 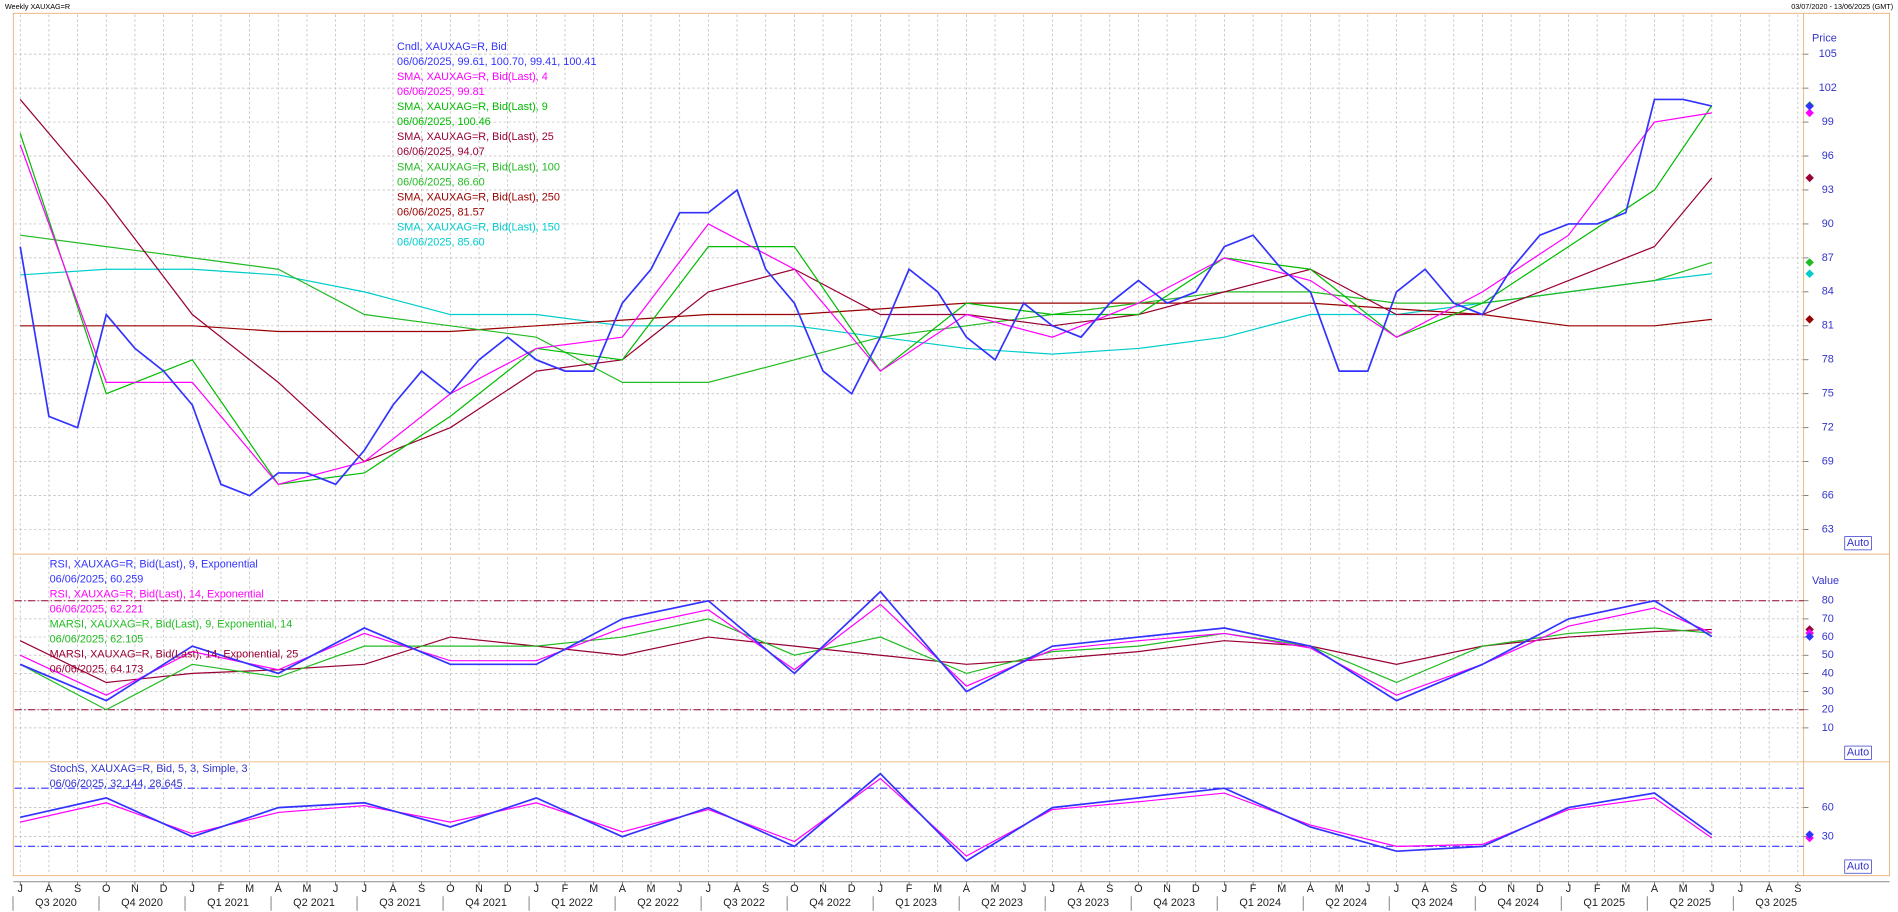 I want to click on y-tick-label: 87, so click(x=1828, y=258).